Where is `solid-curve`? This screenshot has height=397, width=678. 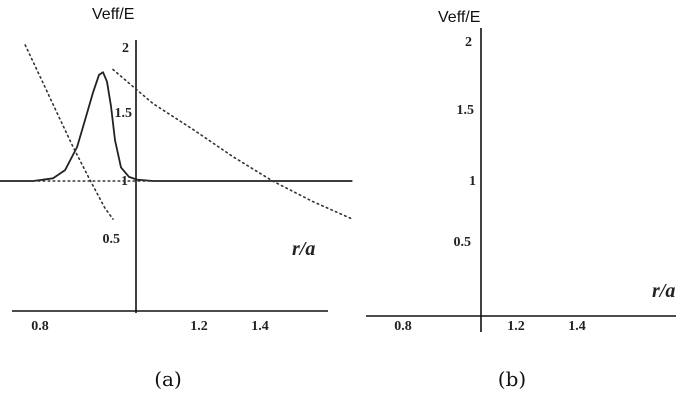 solid-curve is located at coordinates (176, 126).